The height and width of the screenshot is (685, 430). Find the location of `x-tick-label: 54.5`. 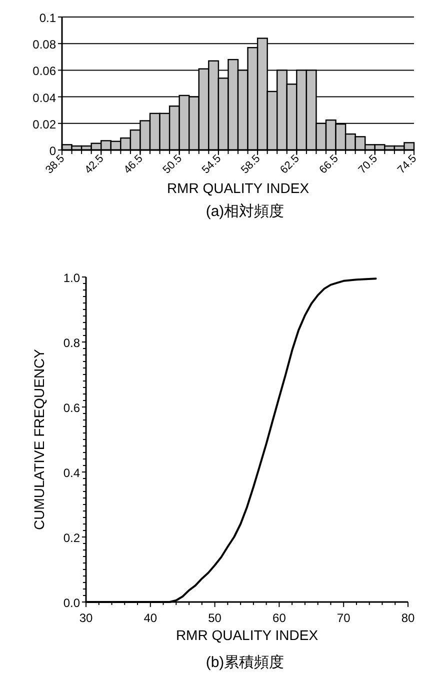

x-tick-label: 54.5 is located at coordinates (212, 164).